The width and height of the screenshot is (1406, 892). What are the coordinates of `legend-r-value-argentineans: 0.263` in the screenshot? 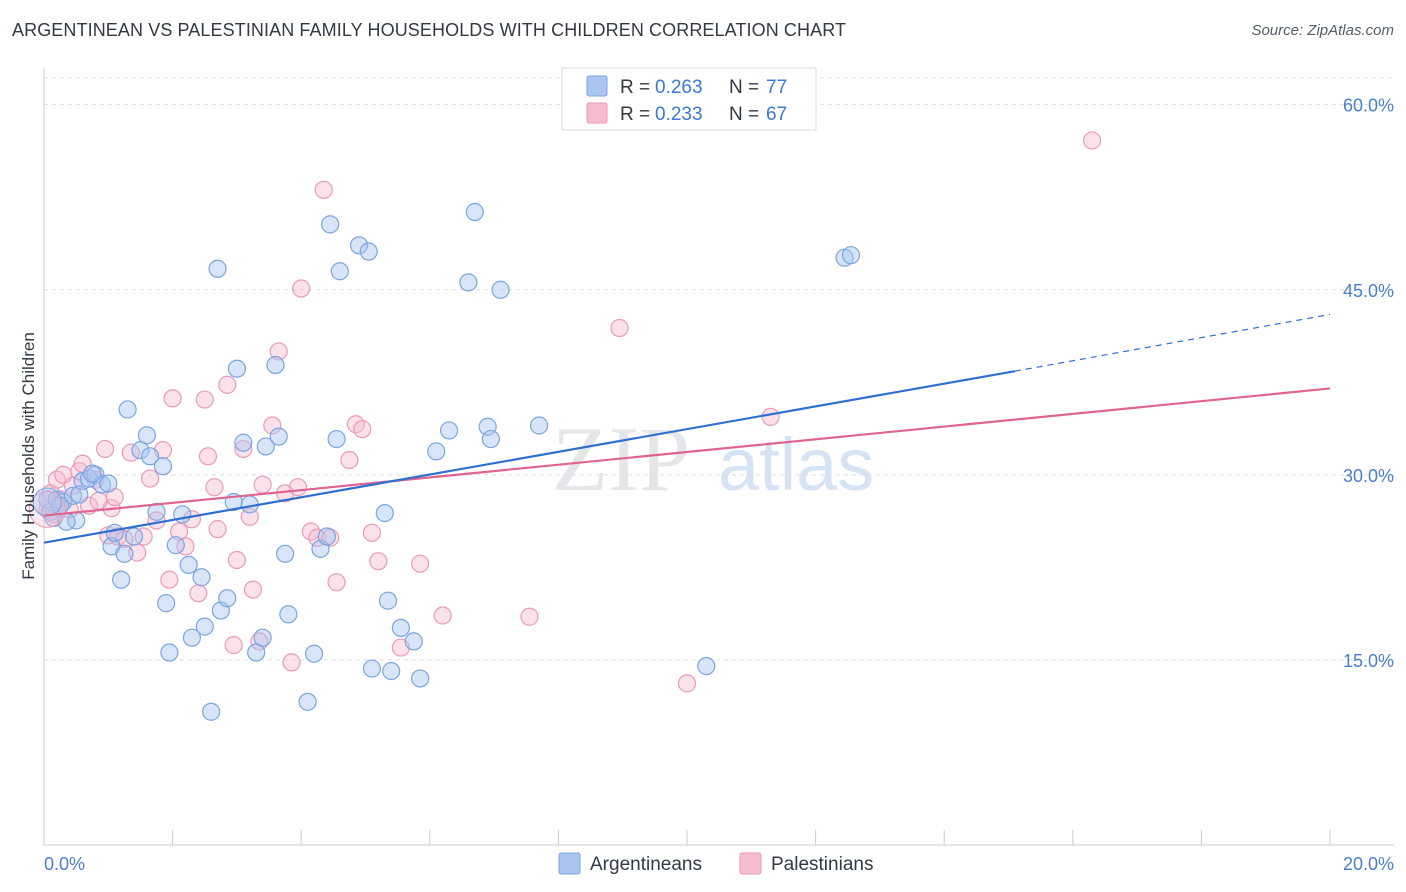 It's located at (679, 87).